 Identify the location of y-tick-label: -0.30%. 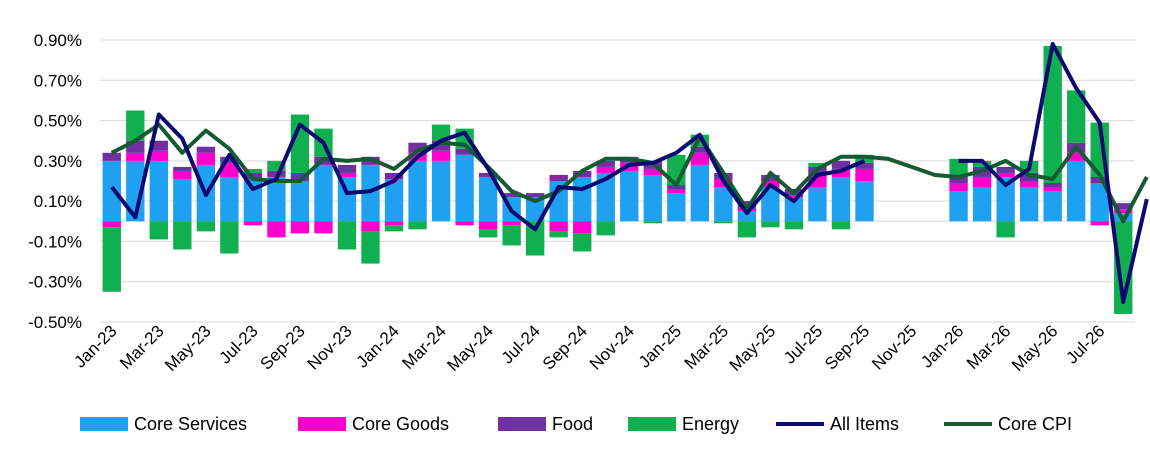
(55, 282).